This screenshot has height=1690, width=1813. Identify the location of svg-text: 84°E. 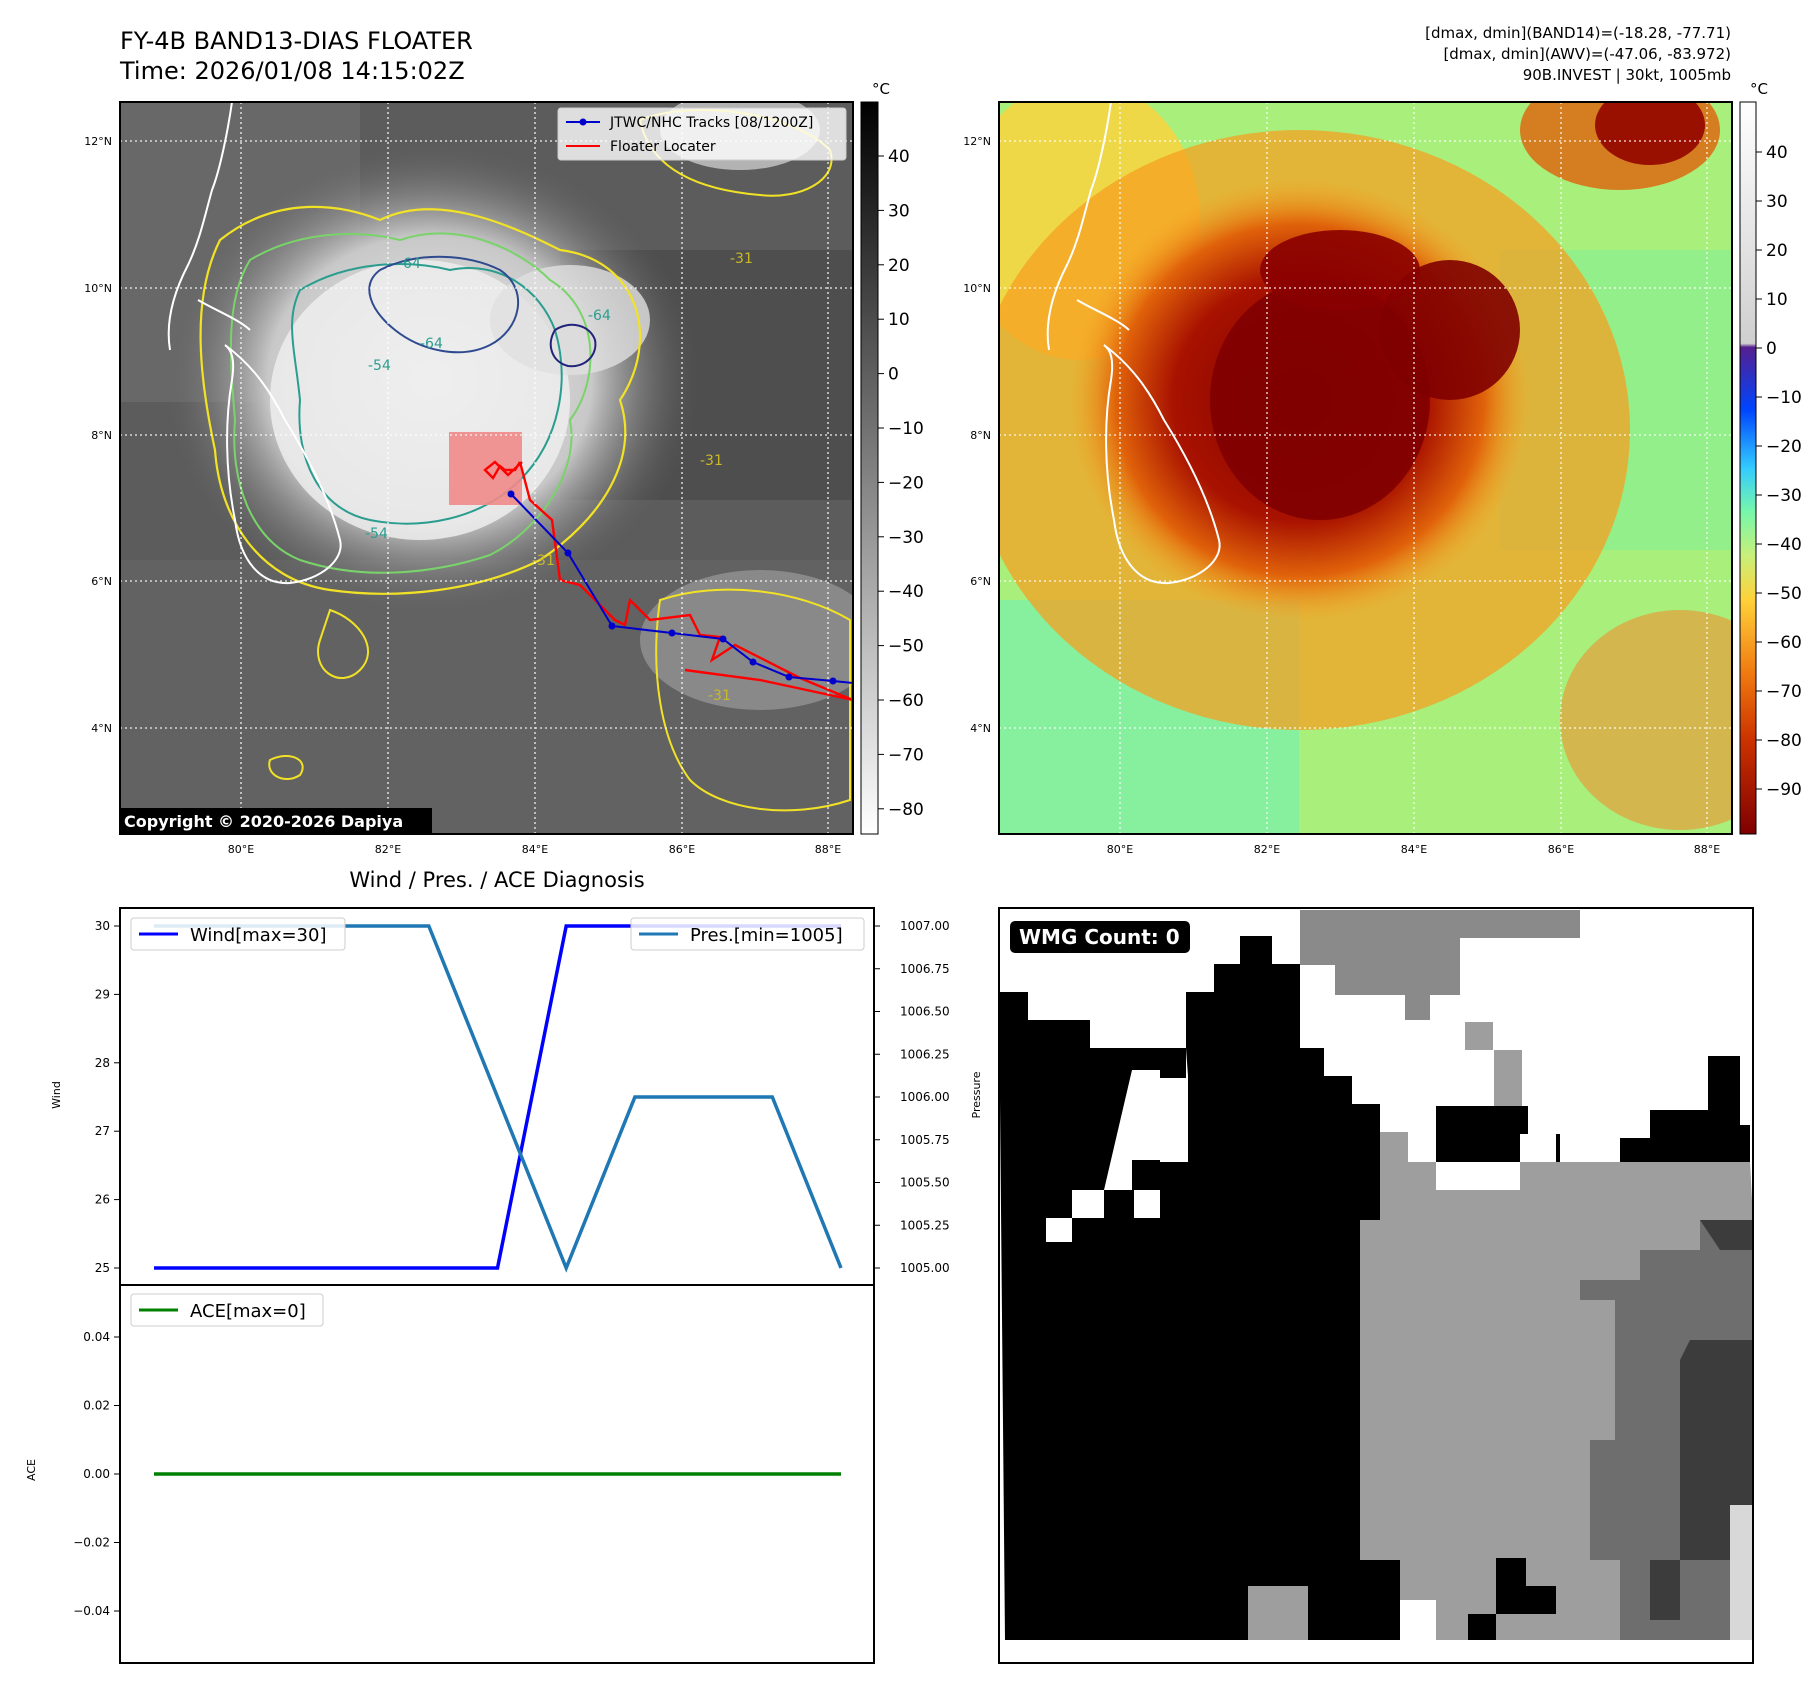
(535, 849).